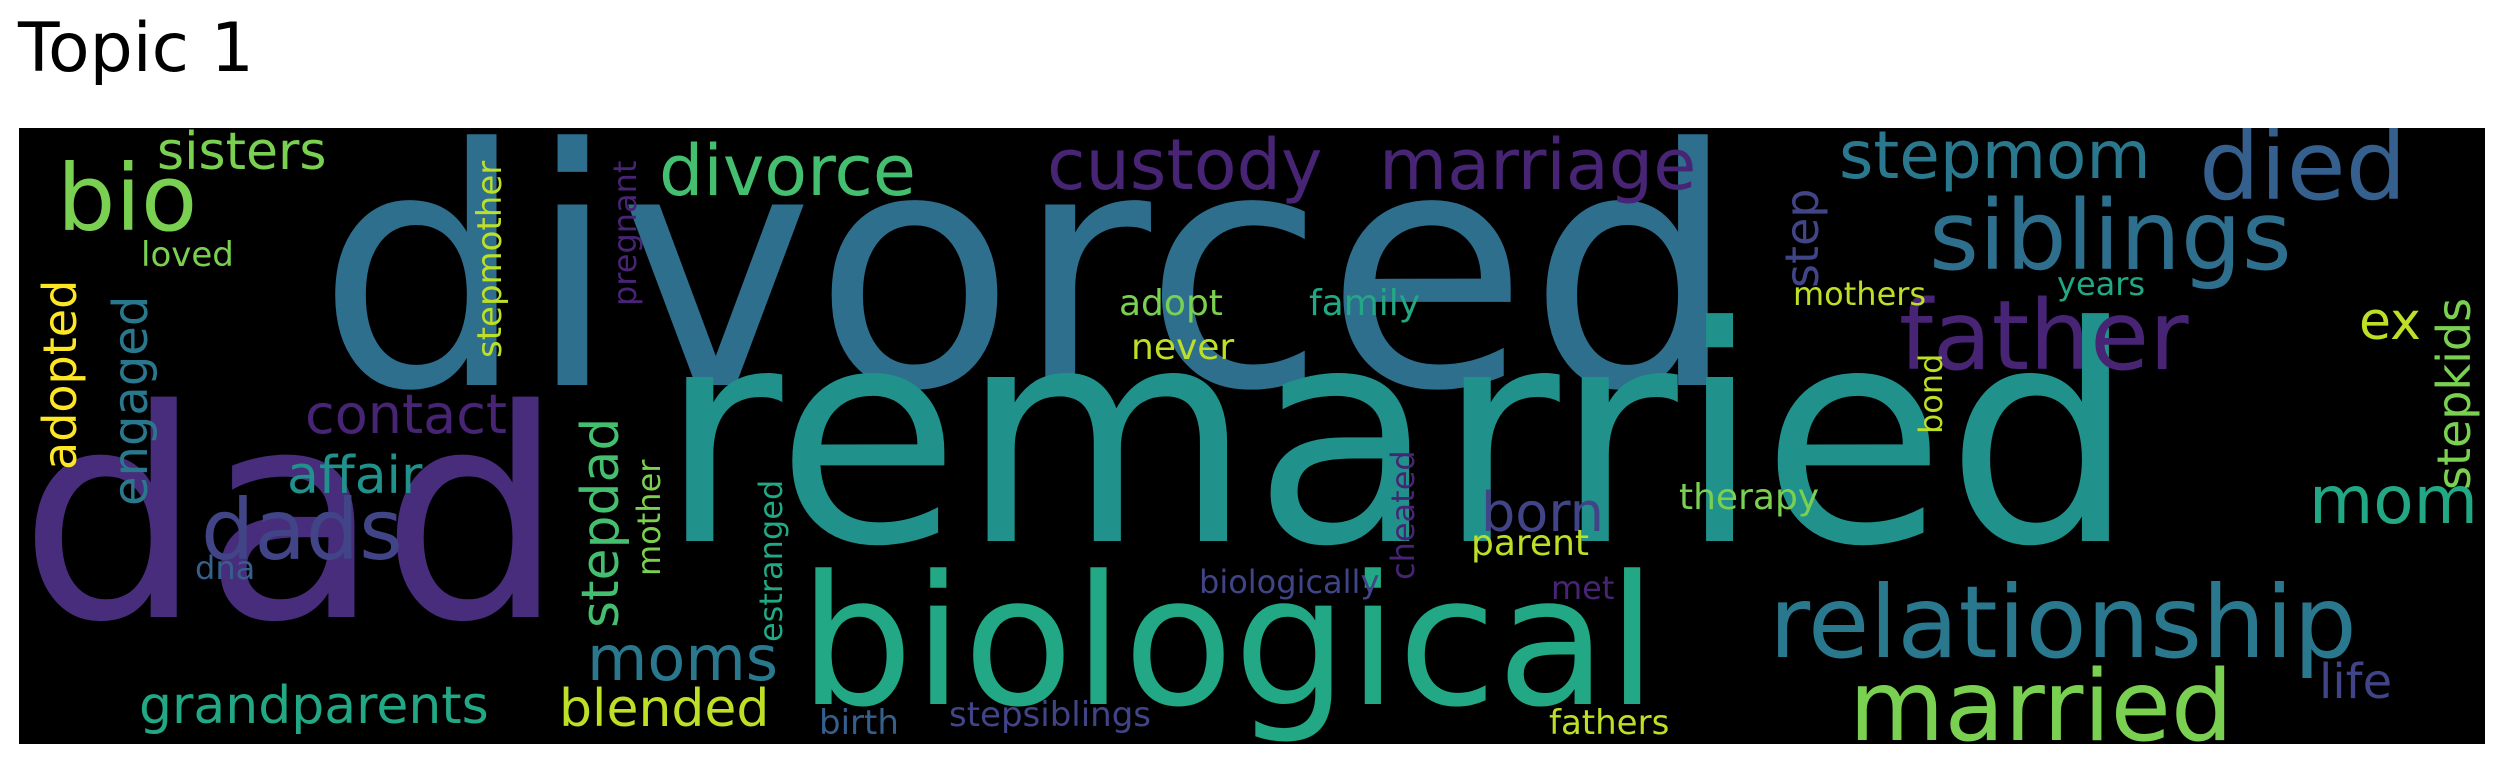 Image resolution: width=2504 pixels, height=764 pixels. Describe the element at coordinates (1365, 303) in the screenshot. I see `word-family: family` at that location.